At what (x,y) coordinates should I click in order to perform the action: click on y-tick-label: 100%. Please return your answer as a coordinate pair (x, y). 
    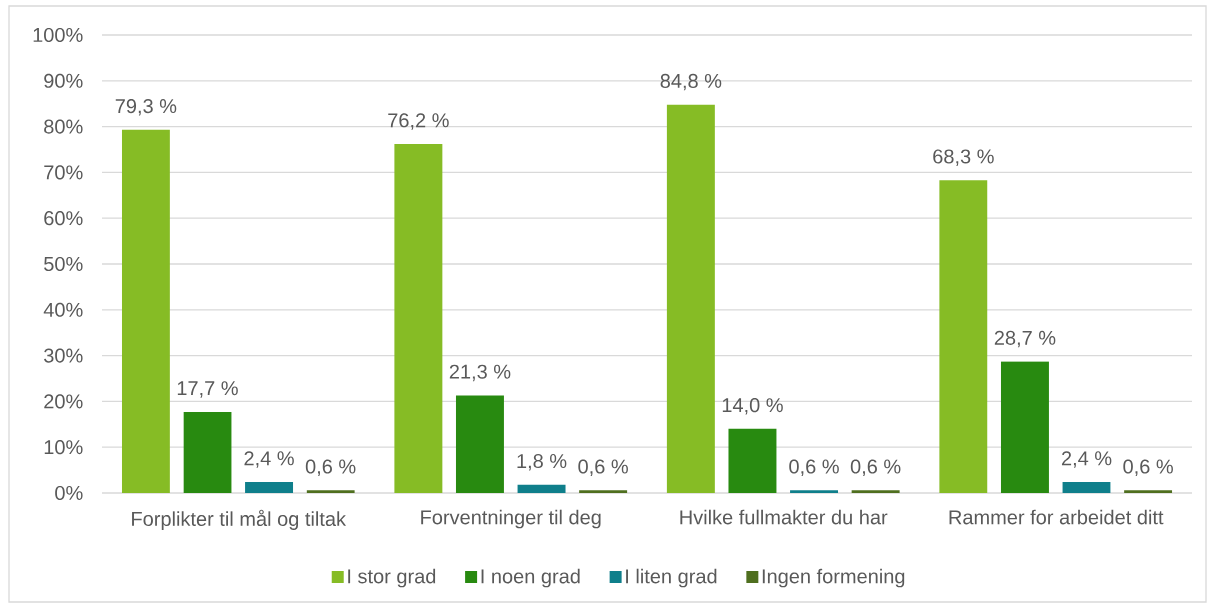
    Looking at the image, I should click on (58, 35).